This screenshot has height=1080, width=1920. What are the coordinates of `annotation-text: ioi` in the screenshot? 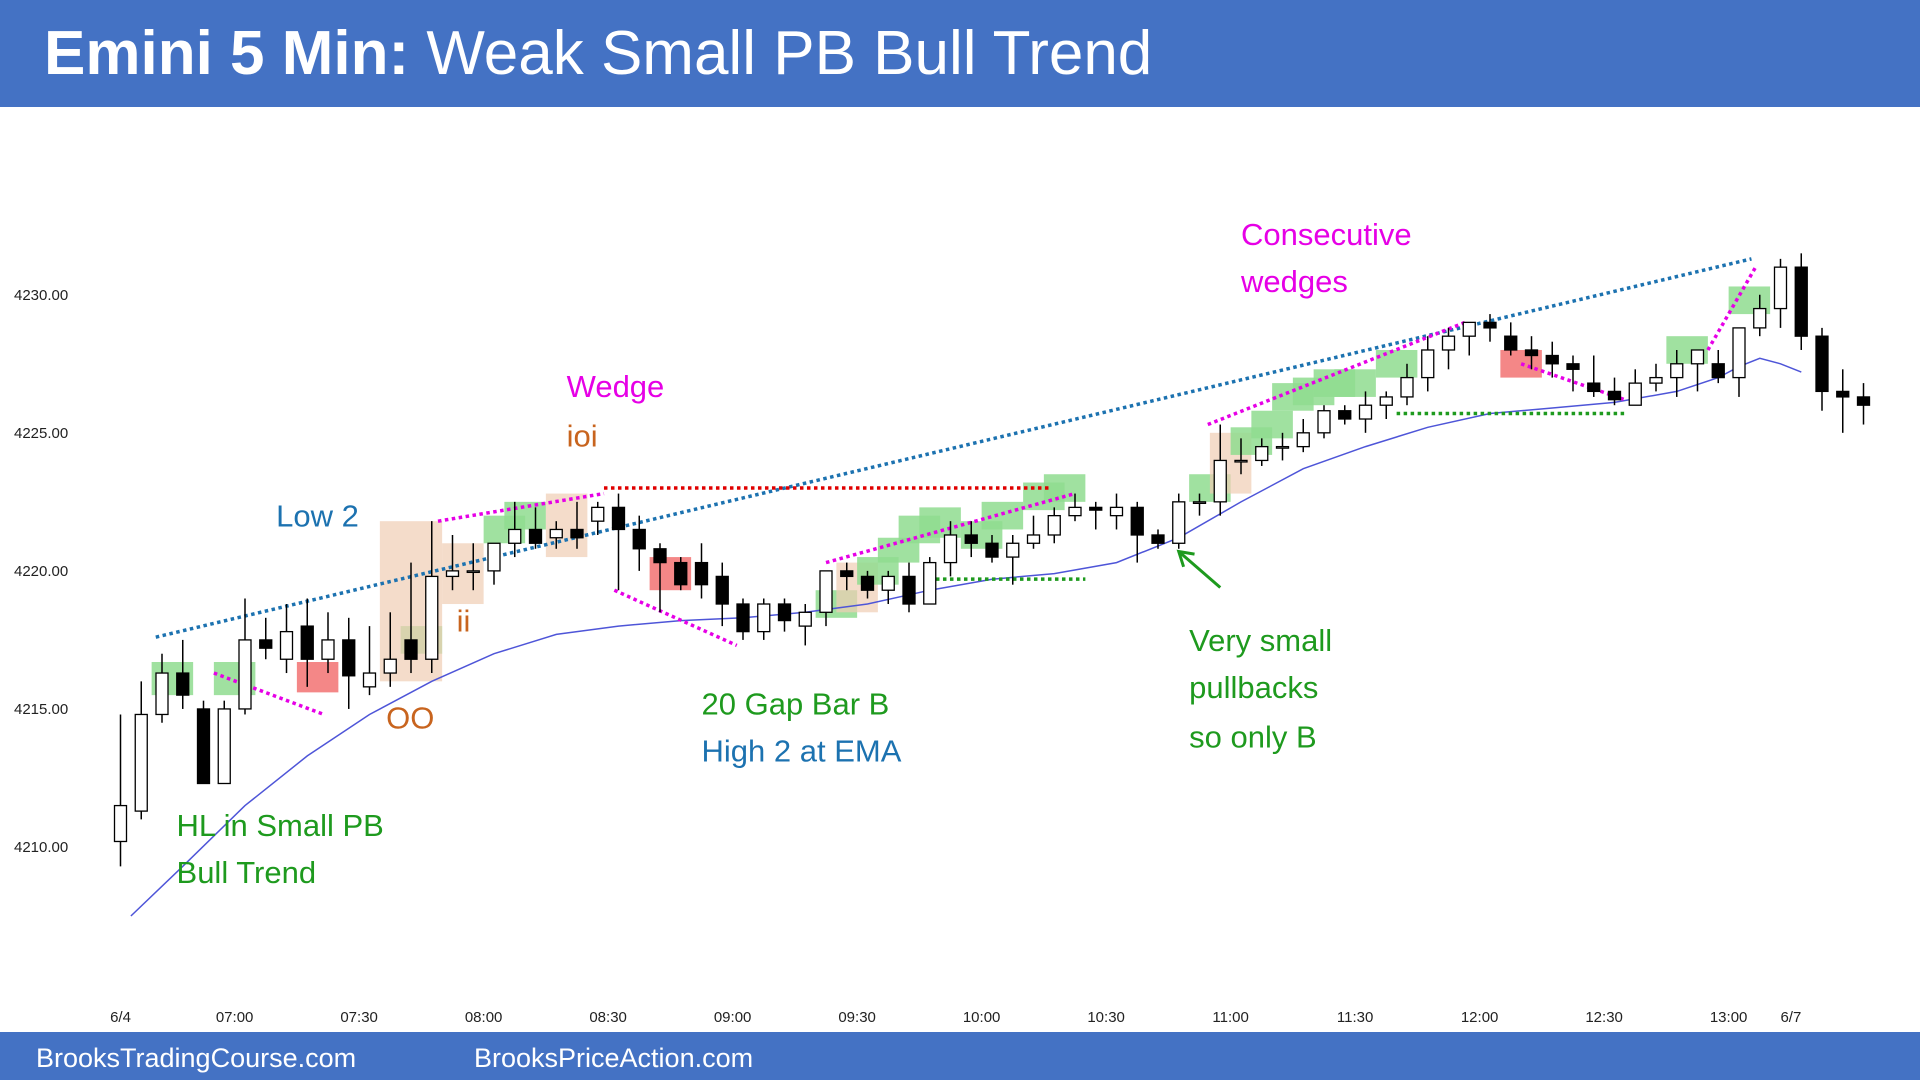 It's located at (582, 436).